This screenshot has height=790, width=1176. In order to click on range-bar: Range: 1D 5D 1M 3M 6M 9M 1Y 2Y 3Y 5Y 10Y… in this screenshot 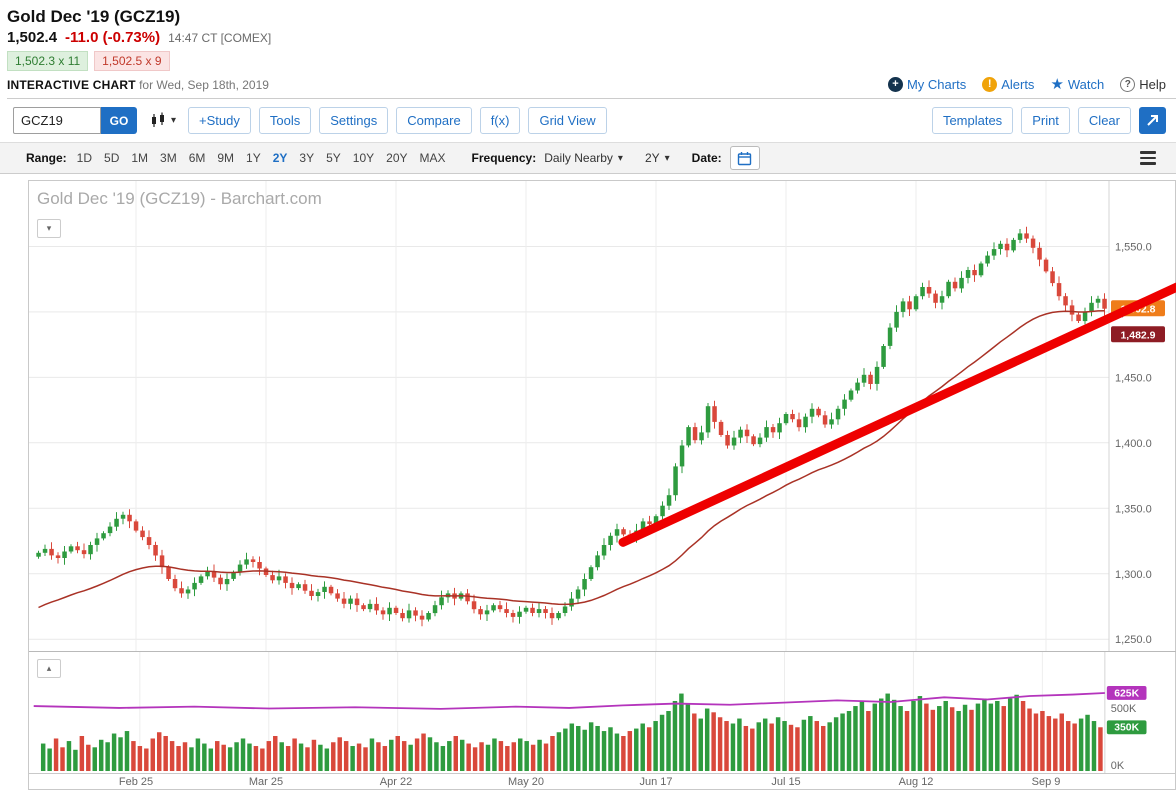, I will do `click(588, 158)`.